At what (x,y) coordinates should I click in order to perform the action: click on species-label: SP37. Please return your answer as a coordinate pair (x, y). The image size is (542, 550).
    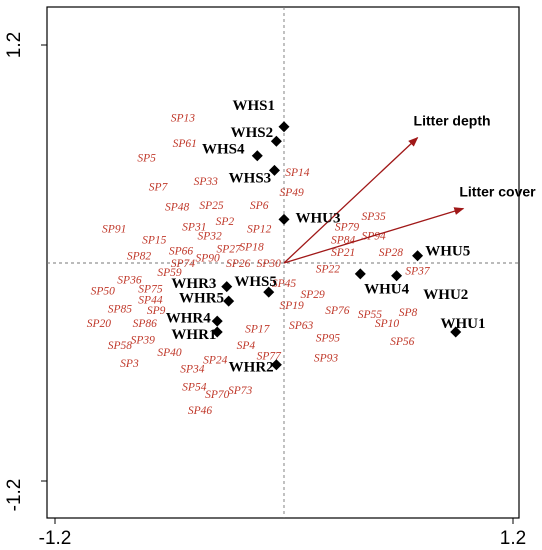
    Looking at the image, I should click on (418, 271).